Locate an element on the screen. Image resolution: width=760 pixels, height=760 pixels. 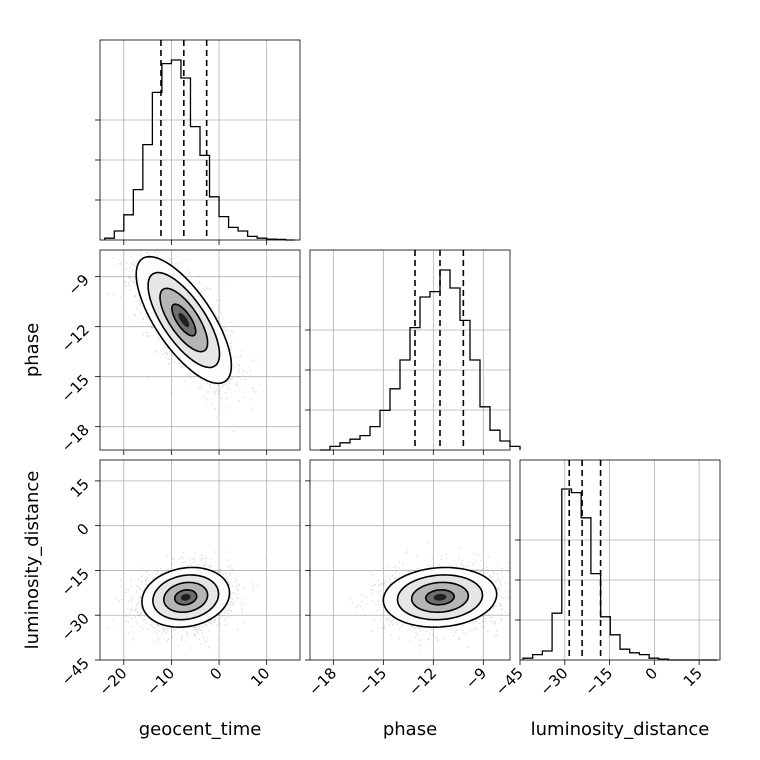
histogram-luminosity-distance is located at coordinates (620, 574).